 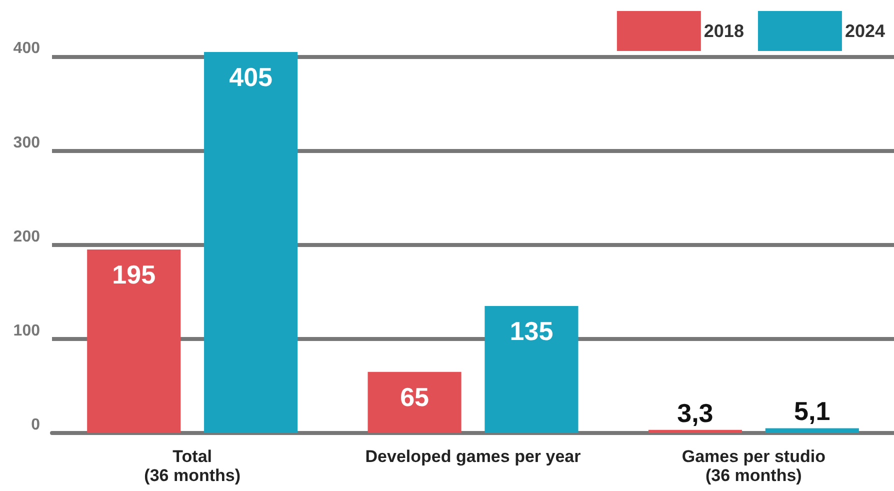 I want to click on y-tick-label: 300, so click(x=26, y=143).